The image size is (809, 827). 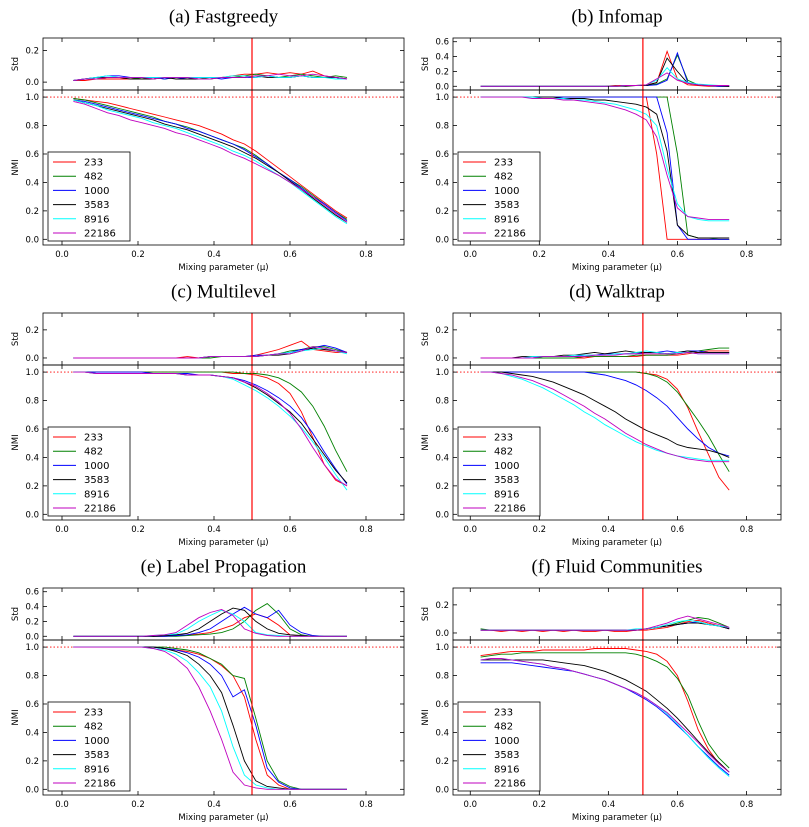 I want to click on x-axis-label: Mixing parameter (μ), so click(x=617, y=268).